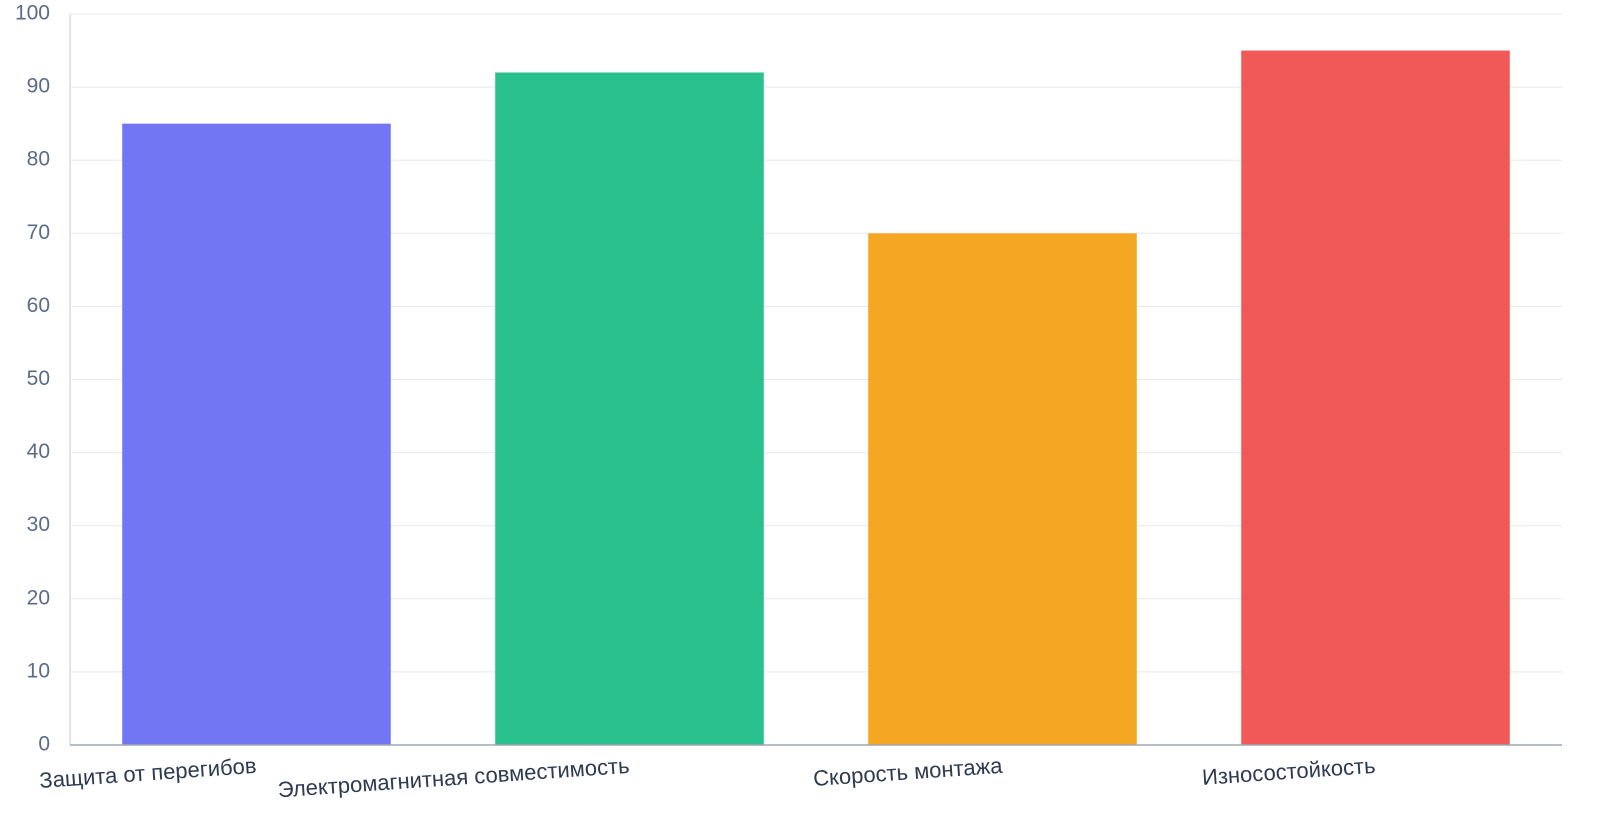 The height and width of the screenshot is (840, 1600). Describe the element at coordinates (38, 86) in the screenshot. I see `y-tick-label: 90` at that location.